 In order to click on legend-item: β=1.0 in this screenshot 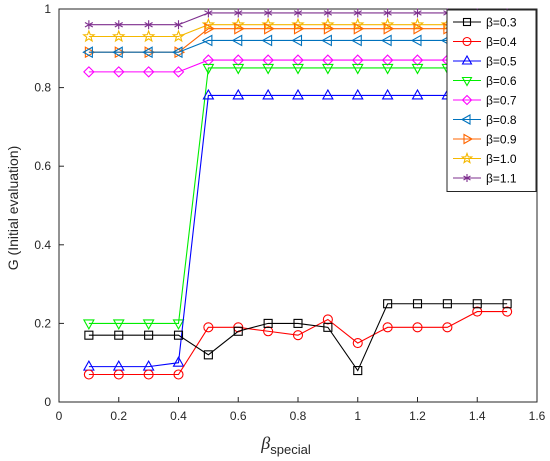, I will do `click(485, 158)`.